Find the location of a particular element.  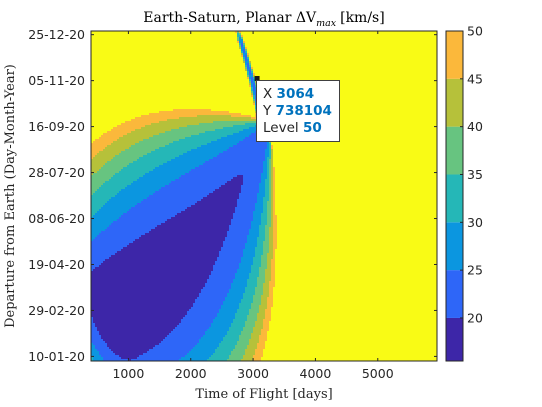

datatip-y-label: Y is located at coordinates (267, 111).